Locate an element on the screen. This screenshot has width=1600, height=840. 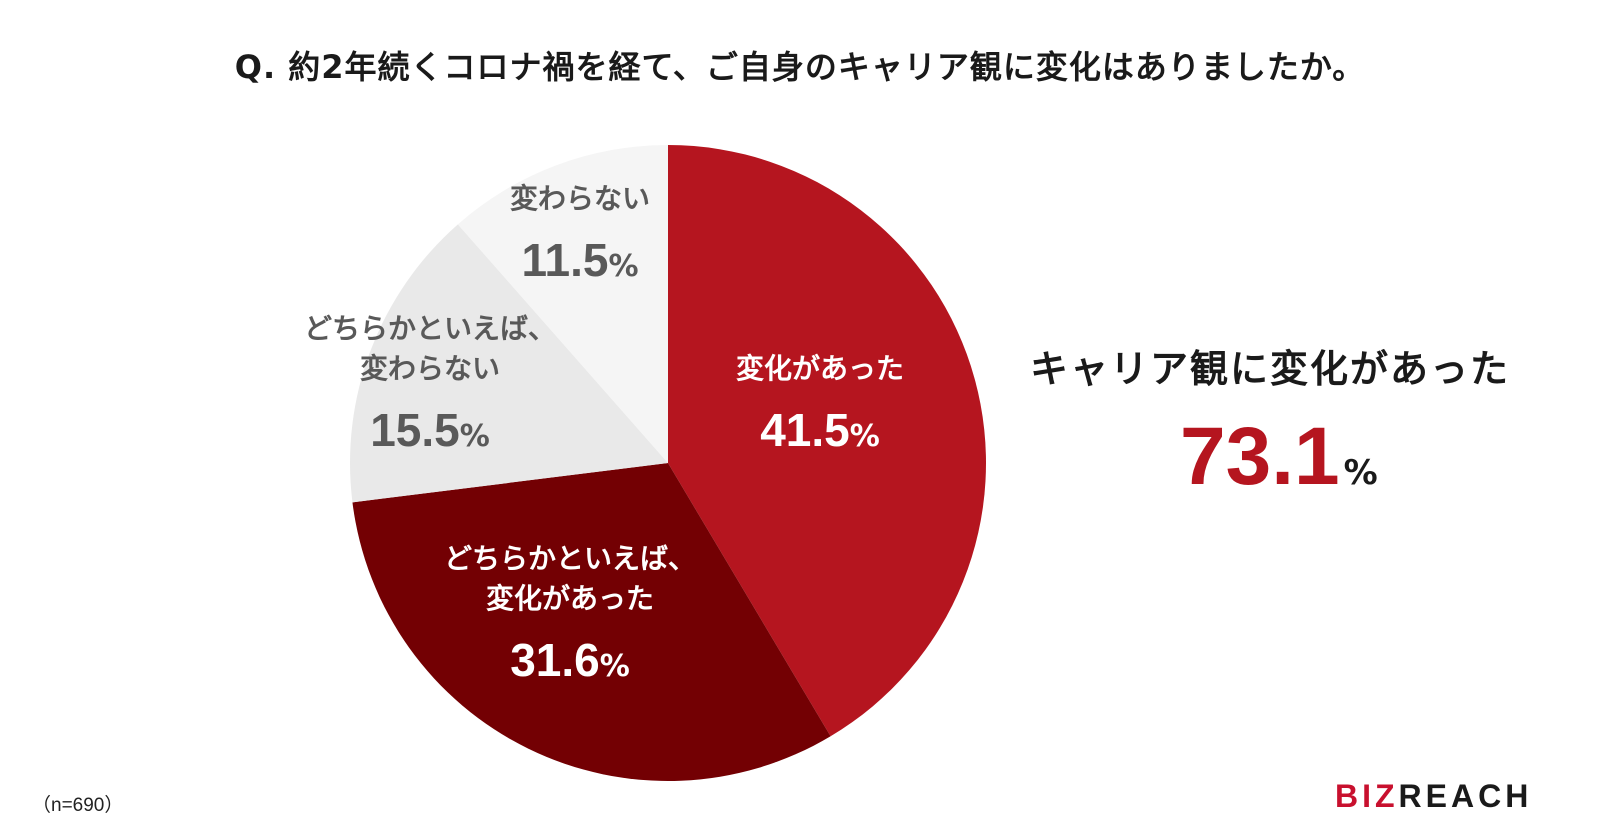
brand-logo-rest: REACH is located at coordinates (1465, 796).